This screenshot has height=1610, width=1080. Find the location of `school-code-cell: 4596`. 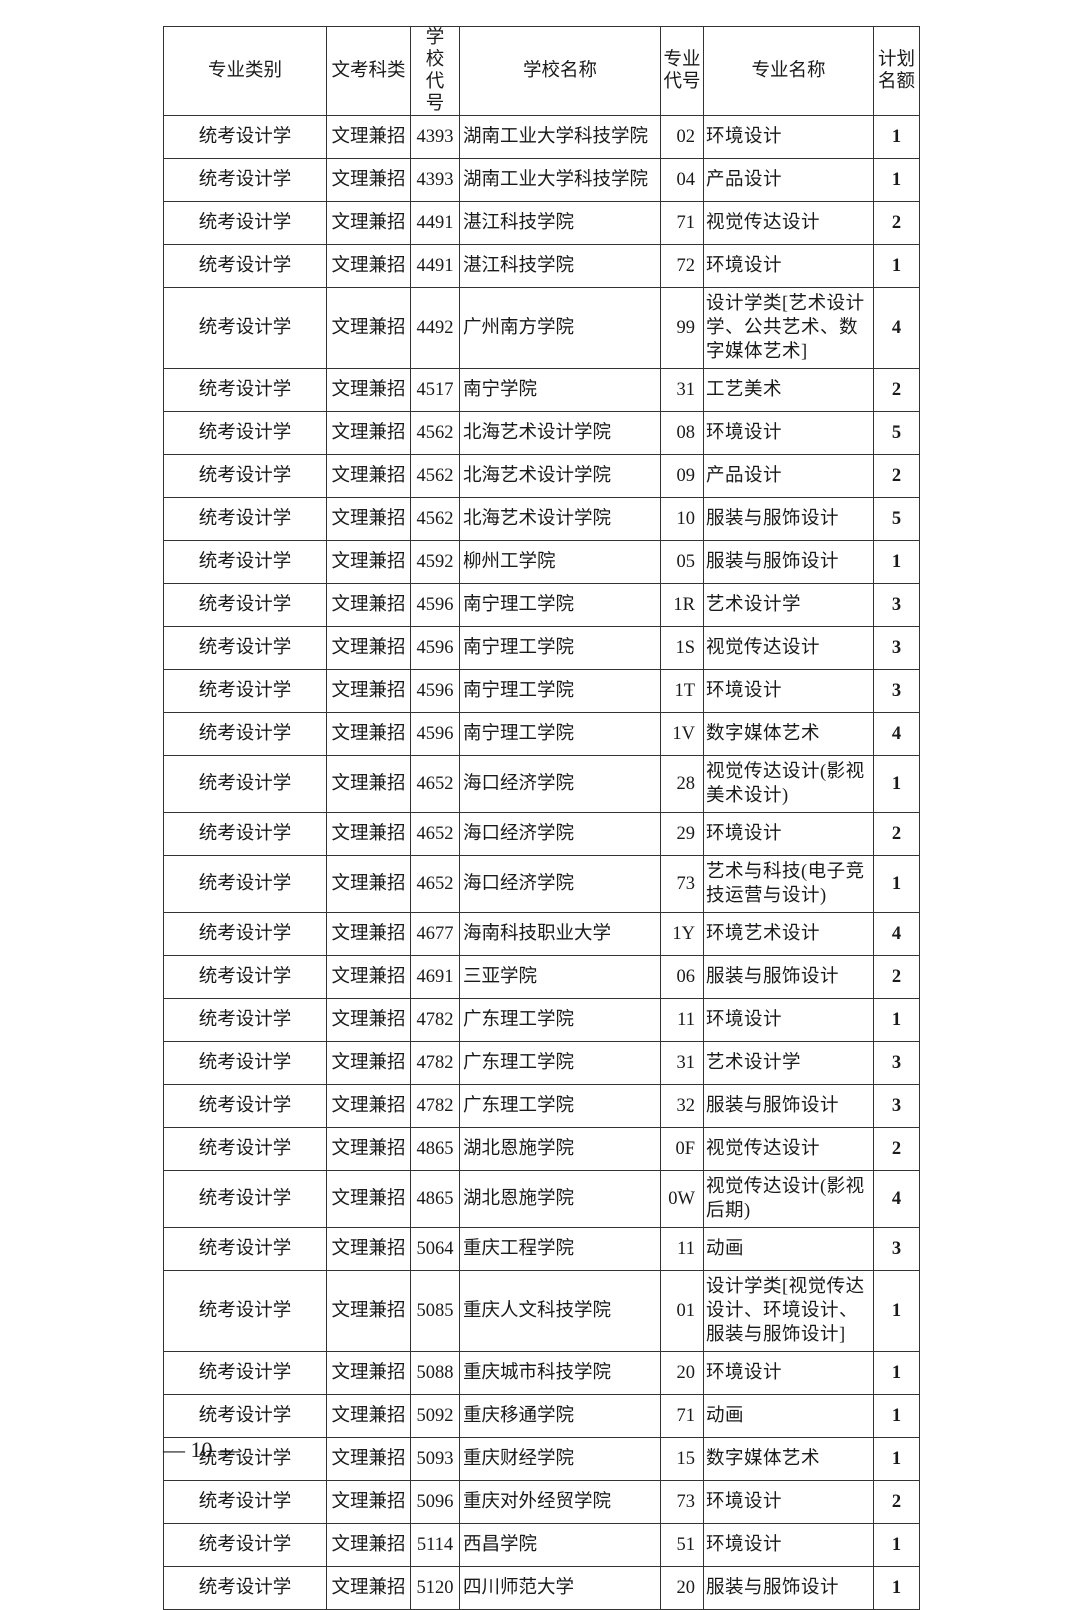

school-code-cell: 4596 is located at coordinates (435, 734).